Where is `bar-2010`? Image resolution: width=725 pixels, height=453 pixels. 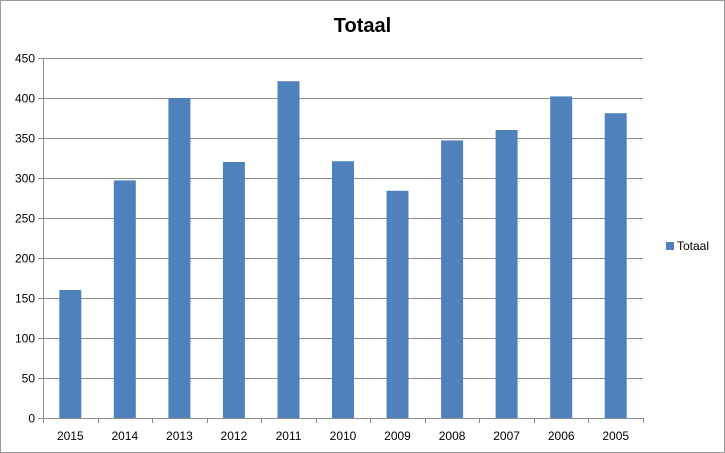
bar-2010 is located at coordinates (343, 289).